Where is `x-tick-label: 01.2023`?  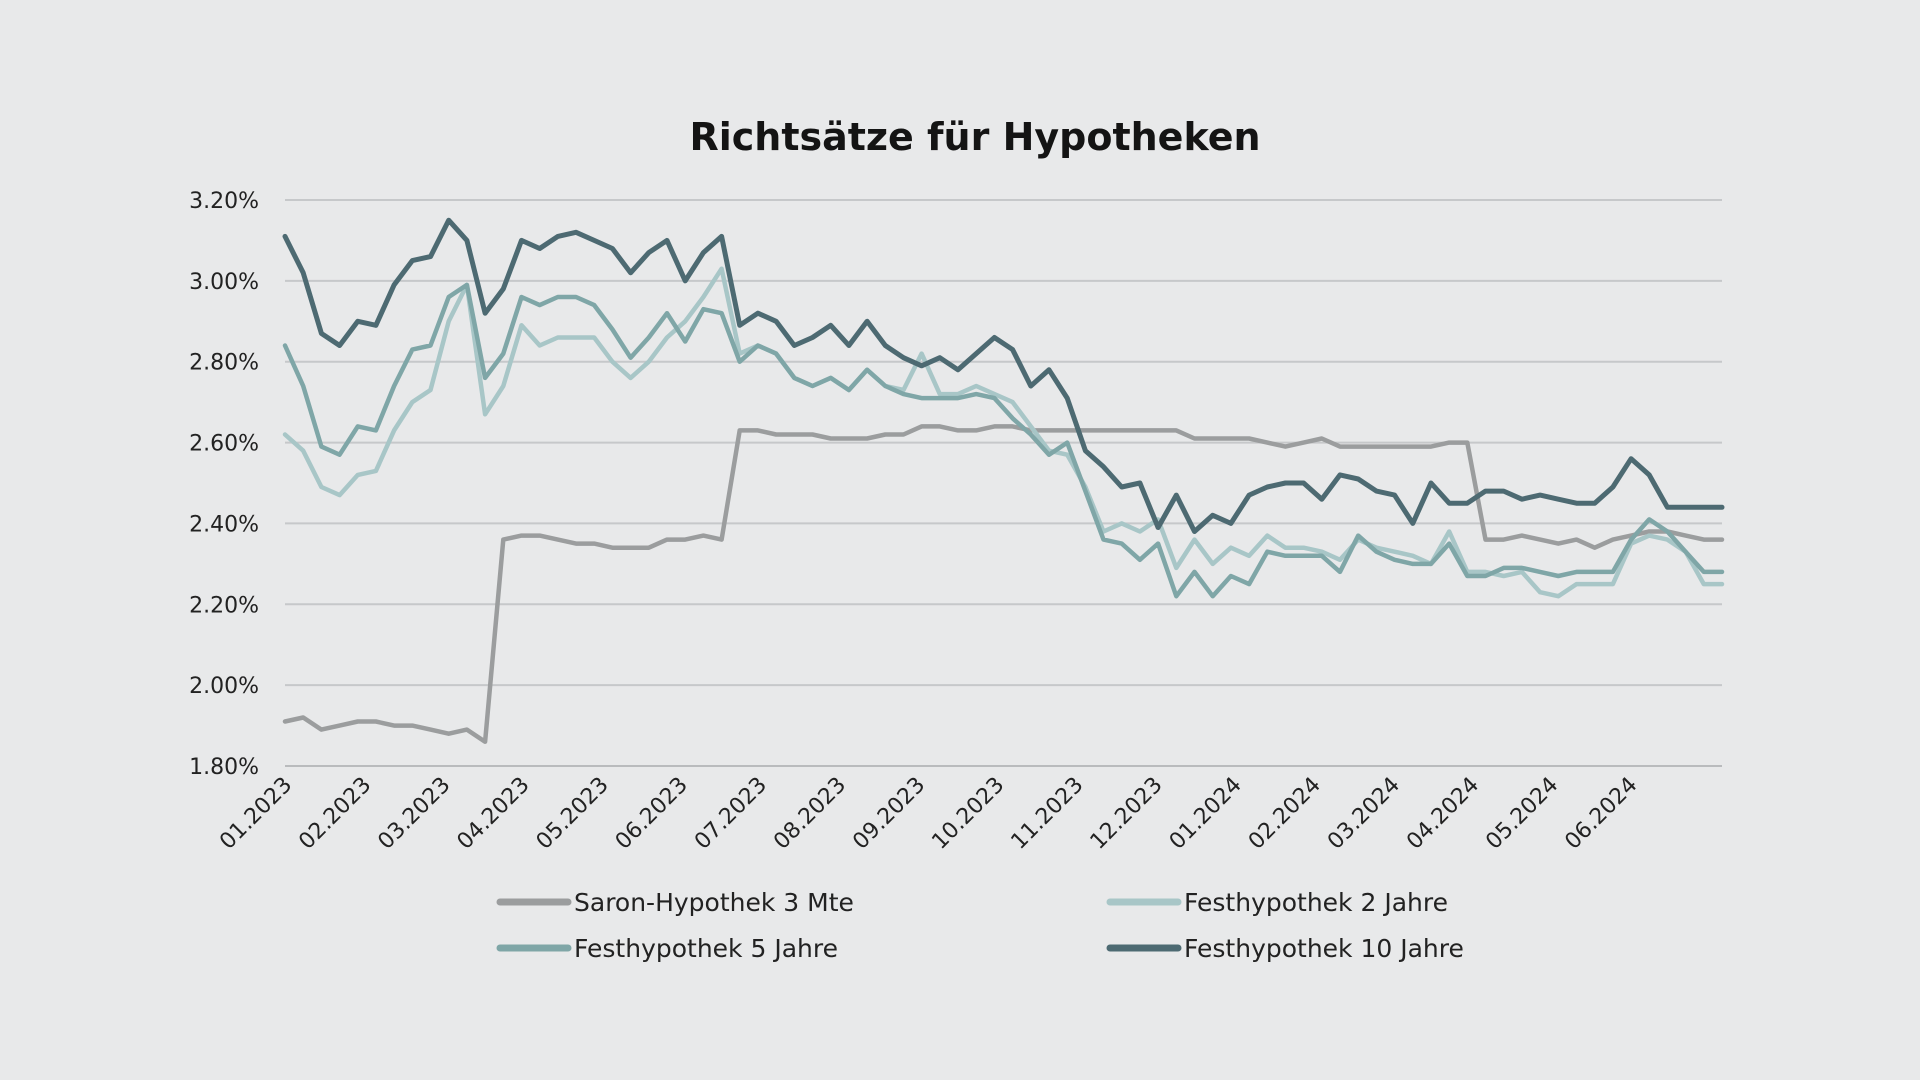 x-tick-label: 01.2023 is located at coordinates (256, 814).